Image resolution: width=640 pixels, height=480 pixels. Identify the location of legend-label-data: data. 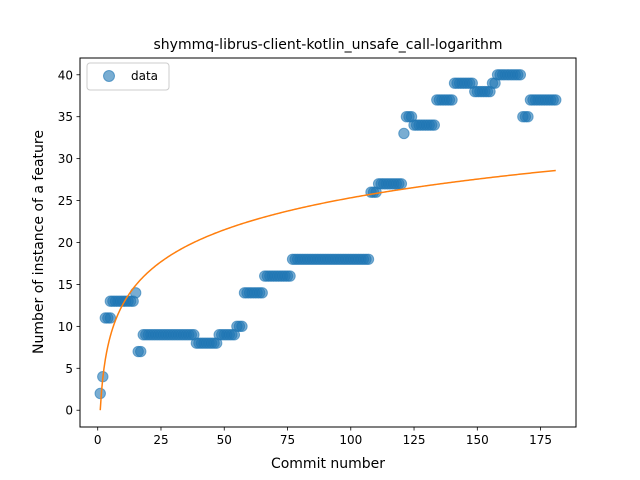
(144, 76).